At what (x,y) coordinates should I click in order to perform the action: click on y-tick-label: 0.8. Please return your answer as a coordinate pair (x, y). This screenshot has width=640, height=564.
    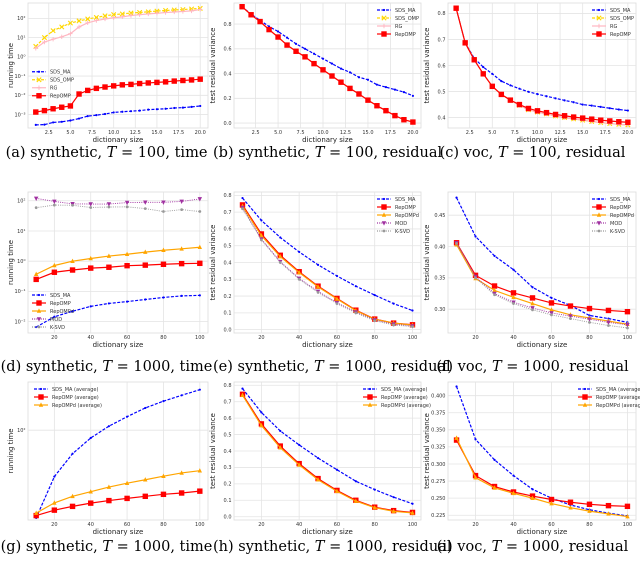
    Looking at the image, I should click on (228, 196).